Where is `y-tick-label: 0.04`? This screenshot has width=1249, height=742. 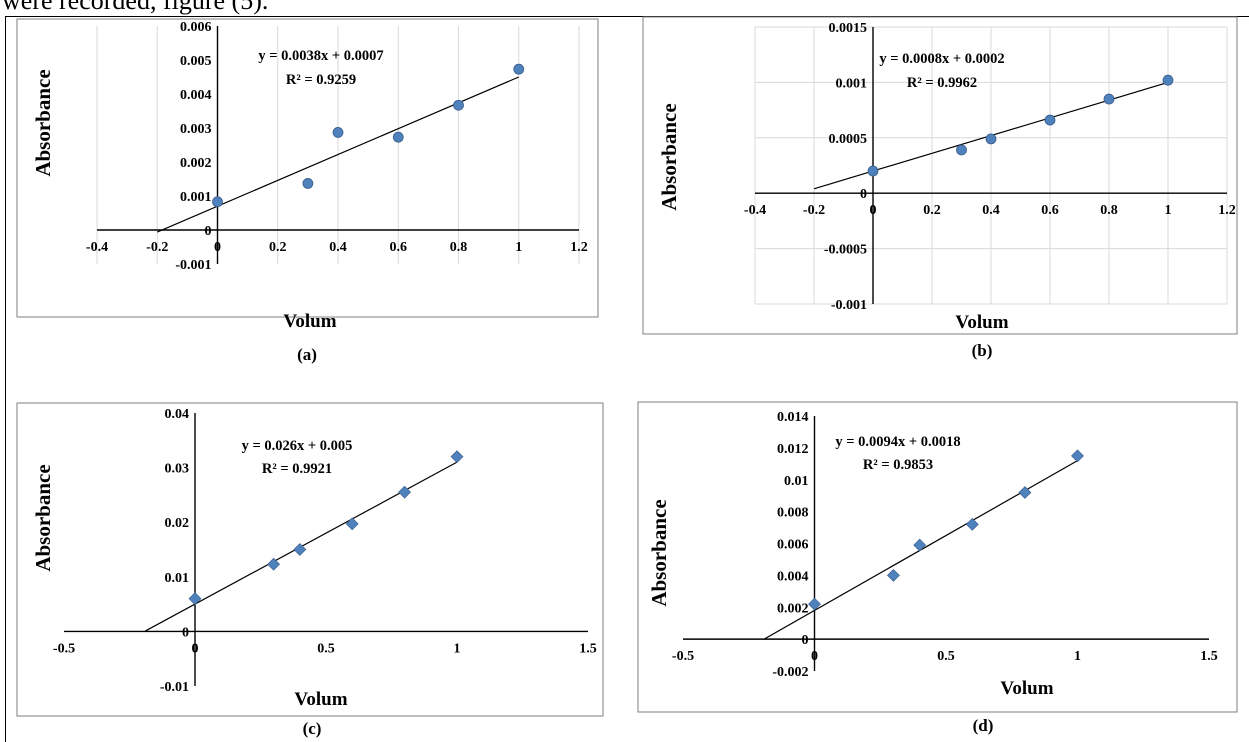
y-tick-label: 0.04 is located at coordinates (177, 414).